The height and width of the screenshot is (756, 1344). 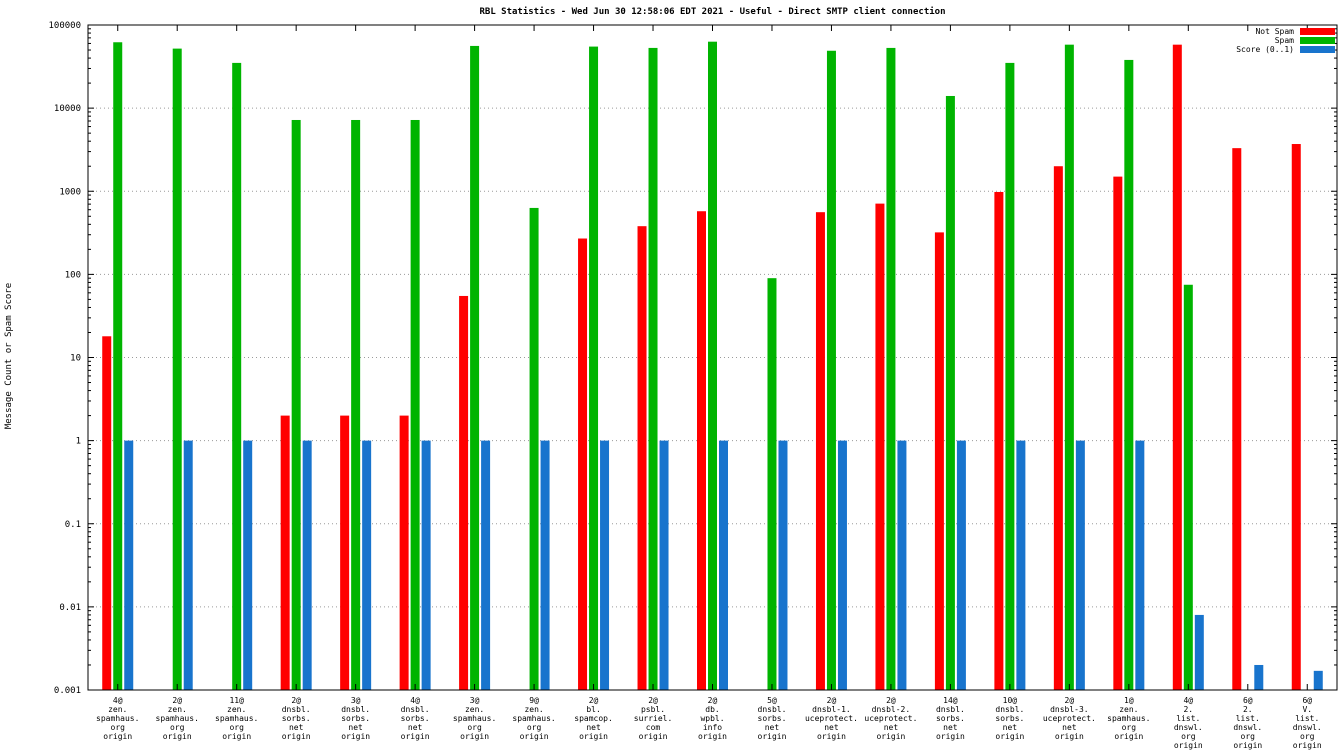 I want to click on legend-entry: Not Spam, so click(x=1285, y=31).